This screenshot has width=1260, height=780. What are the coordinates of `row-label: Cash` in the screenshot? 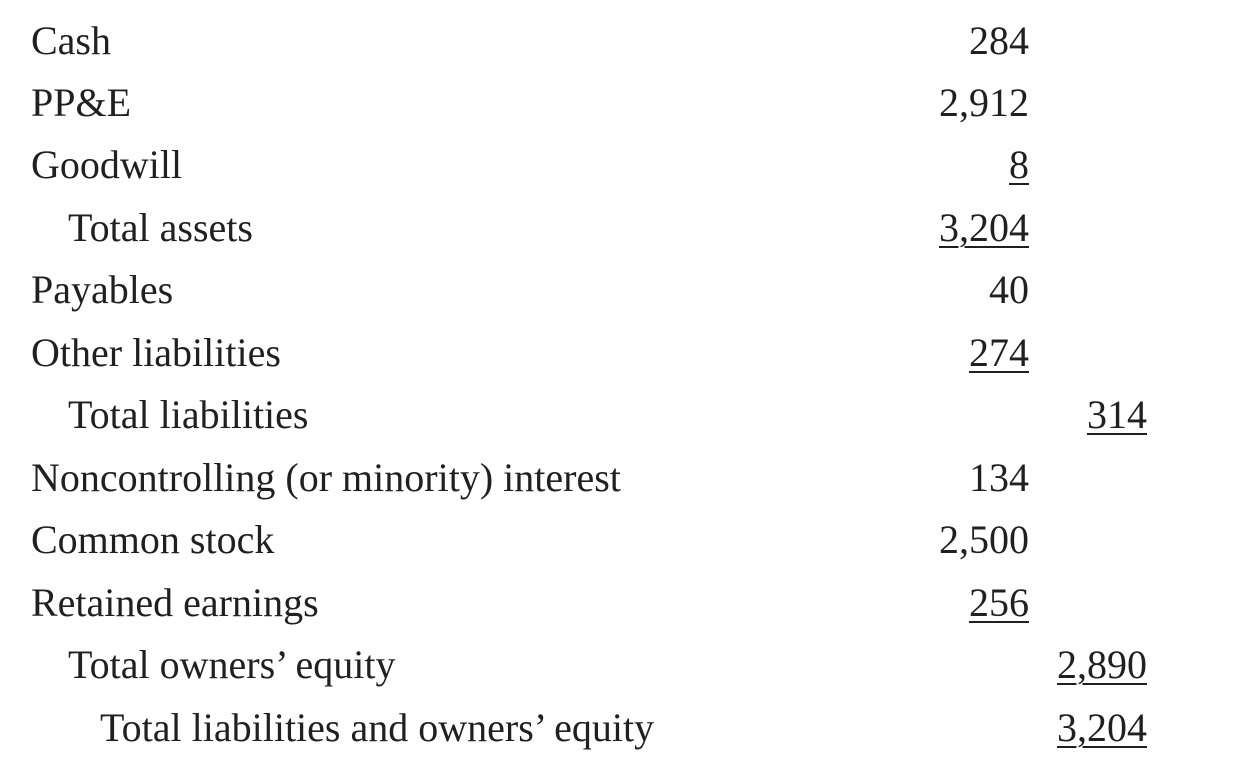 It's located at (71, 40).